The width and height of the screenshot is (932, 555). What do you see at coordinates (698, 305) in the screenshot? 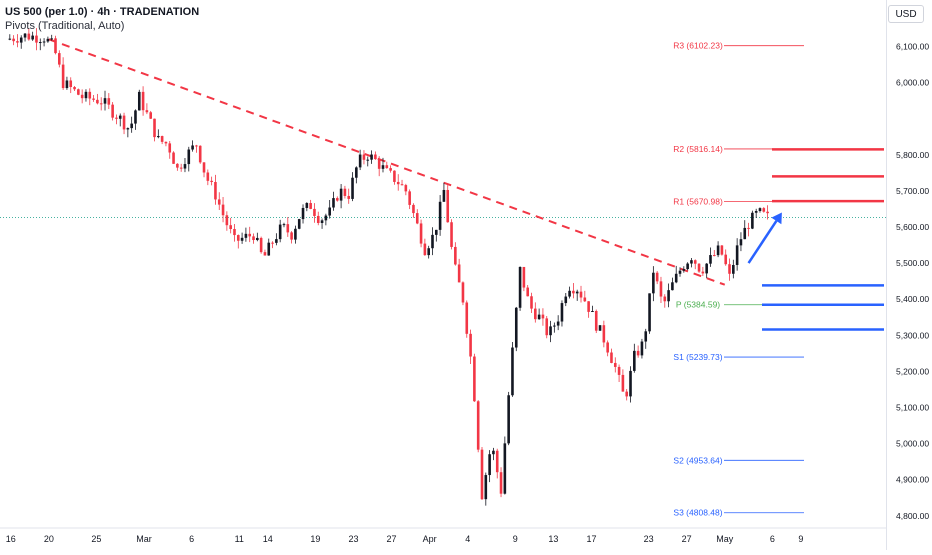
I see `pivot-label-p: P (5384.59)` at bounding box center [698, 305].